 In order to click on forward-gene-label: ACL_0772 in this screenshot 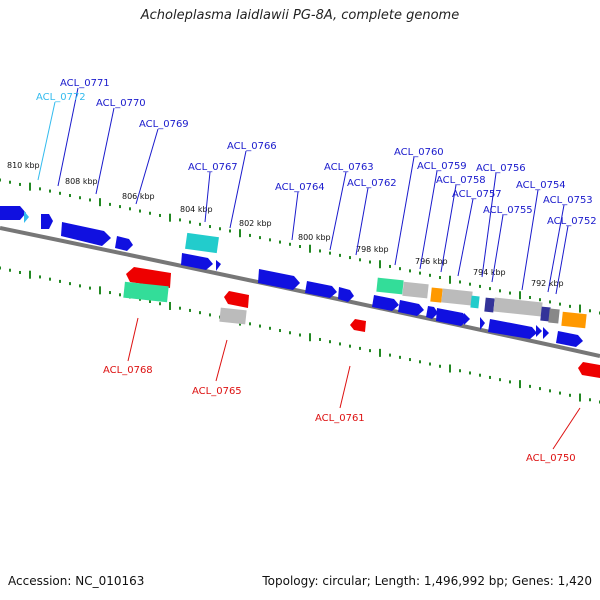, I will do `click(61, 97)`.